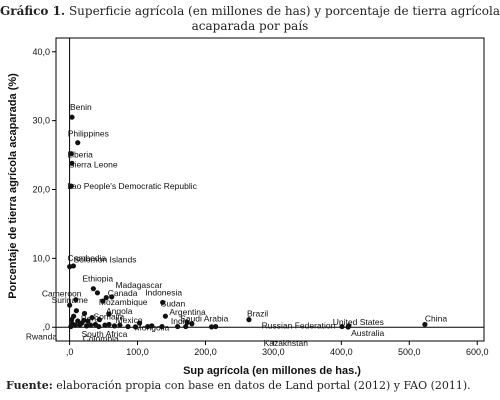  I want to click on y-tick-label: ,0, so click(46, 327).